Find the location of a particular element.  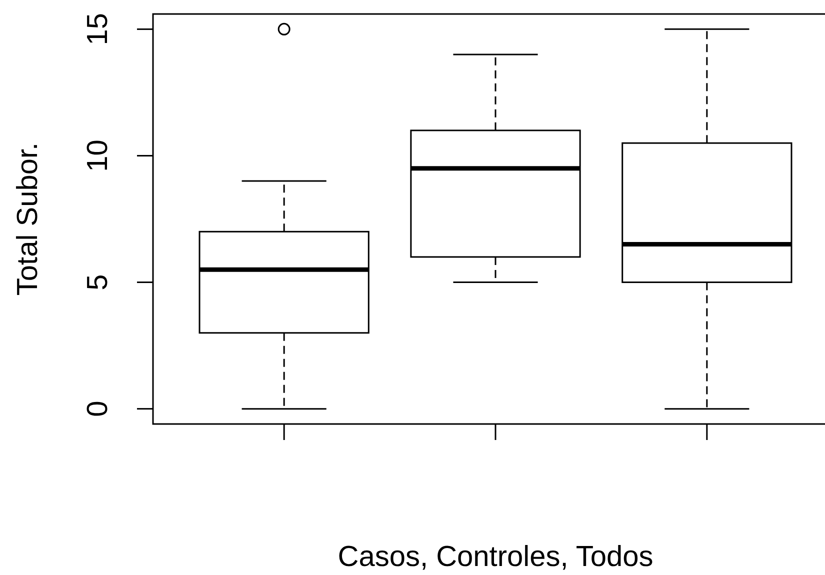

y-tick-label: 15 is located at coordinates (98, 29).